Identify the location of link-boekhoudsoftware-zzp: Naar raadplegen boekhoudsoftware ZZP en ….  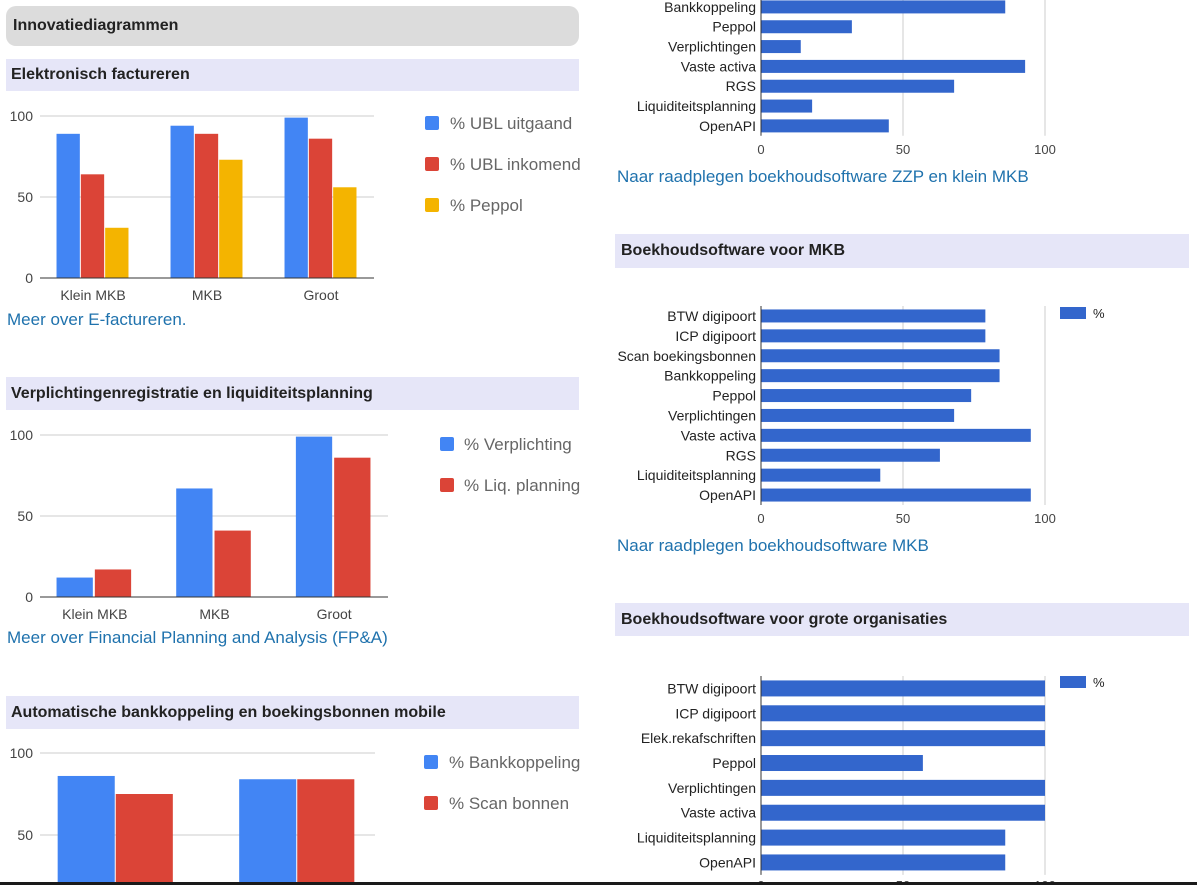
(823, 176).